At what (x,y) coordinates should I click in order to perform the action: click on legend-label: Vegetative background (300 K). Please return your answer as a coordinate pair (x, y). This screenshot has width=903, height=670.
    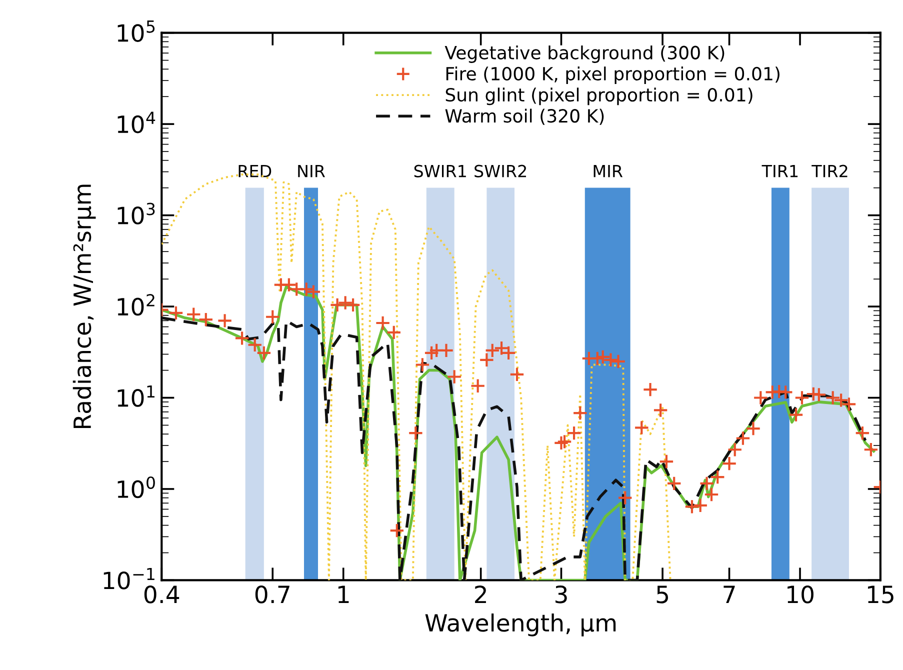
    Looking at the image, I should click on (584, 54).